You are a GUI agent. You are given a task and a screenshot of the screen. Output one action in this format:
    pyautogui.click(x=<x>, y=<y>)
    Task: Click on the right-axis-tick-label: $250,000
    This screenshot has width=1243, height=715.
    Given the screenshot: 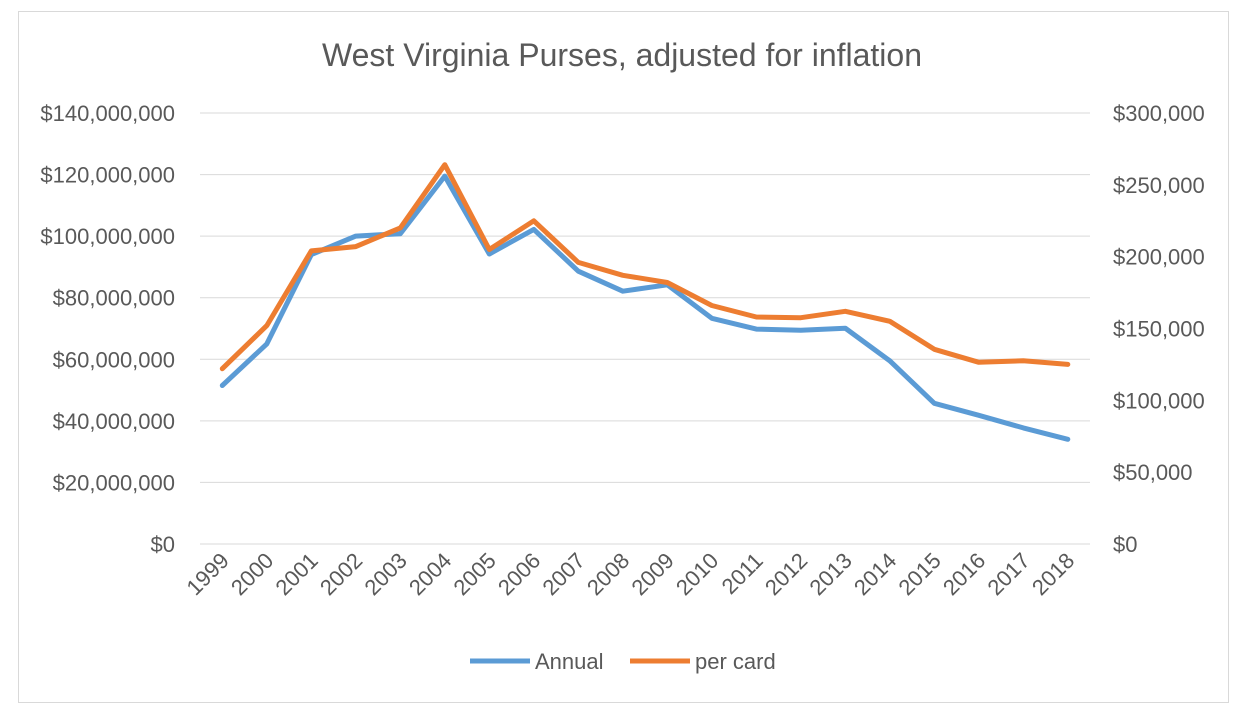 What is the action you would take?
    pyautogui.click(x=1159, y=185)
    